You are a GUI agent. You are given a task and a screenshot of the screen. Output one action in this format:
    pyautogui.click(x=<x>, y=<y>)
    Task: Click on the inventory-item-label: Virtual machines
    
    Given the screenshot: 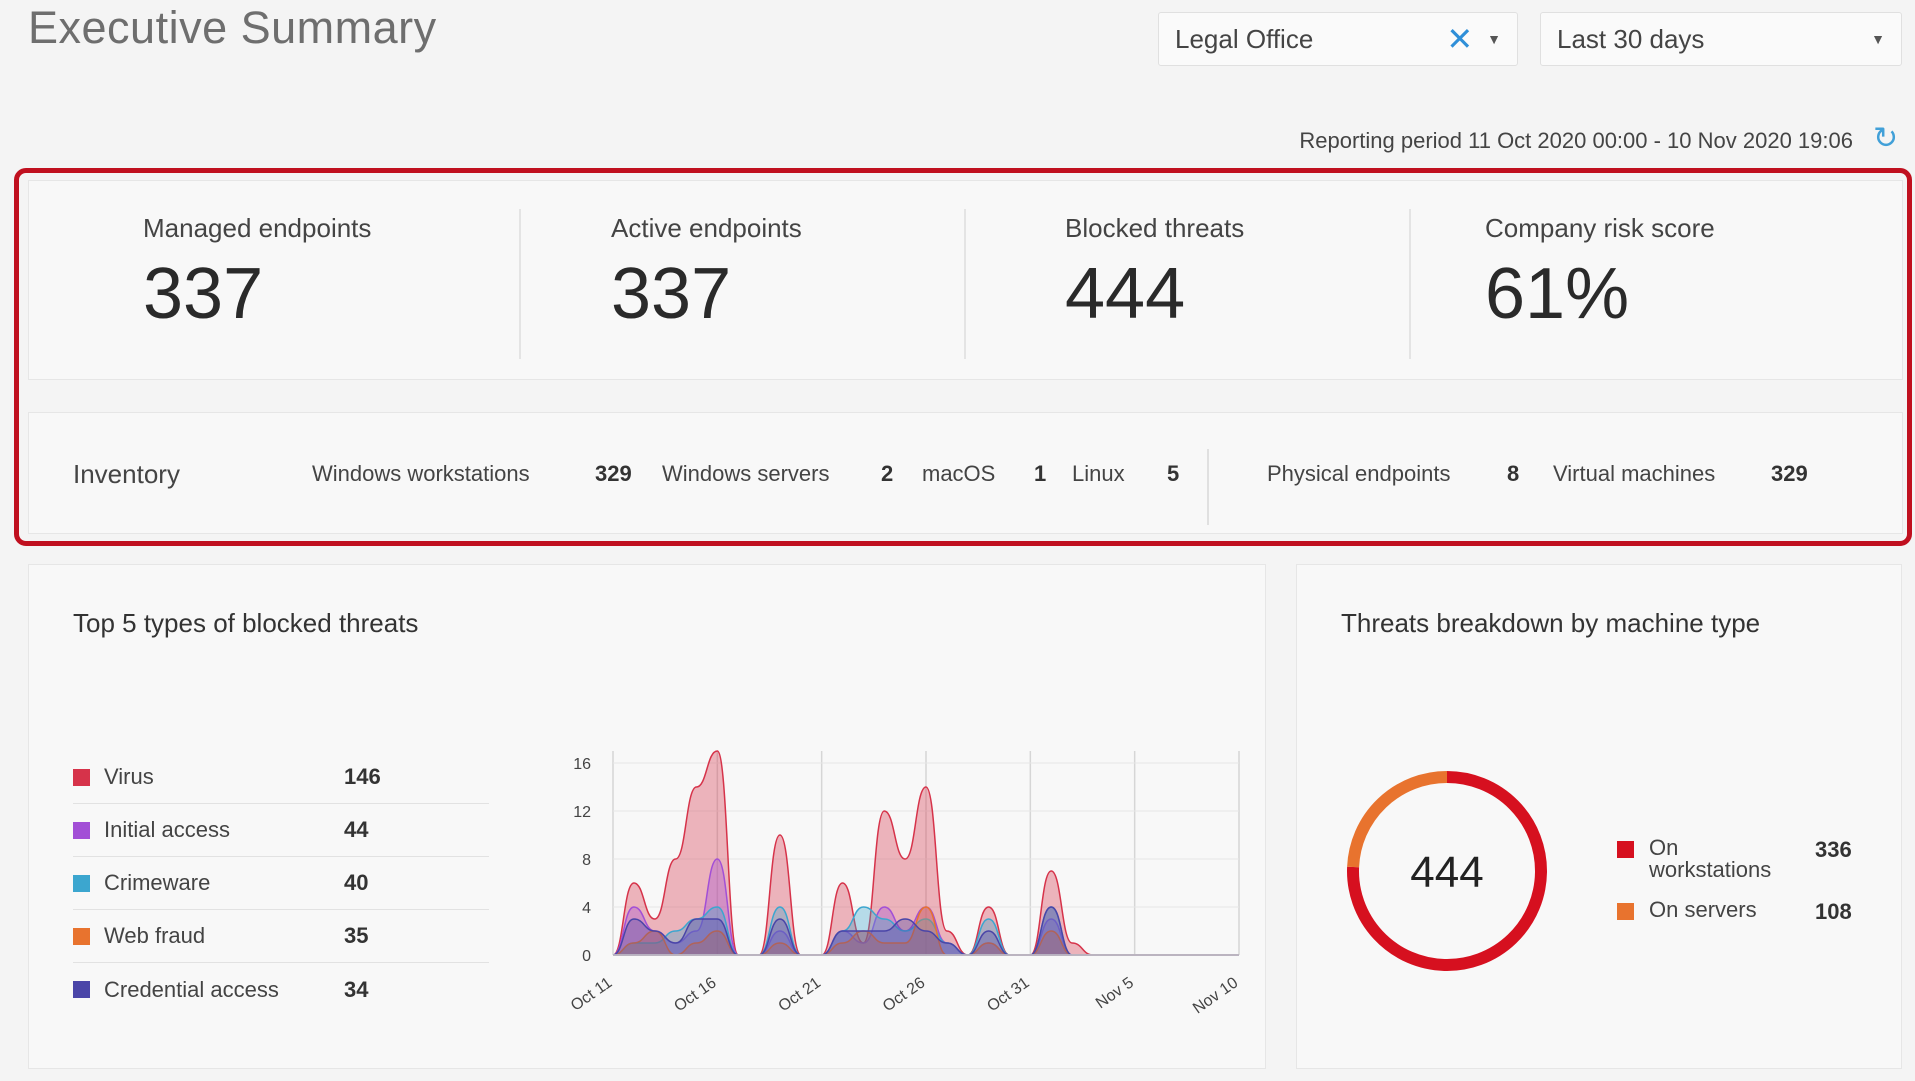 What is the action you would take?
    pyautogui.click(x=1634, y=473)
    